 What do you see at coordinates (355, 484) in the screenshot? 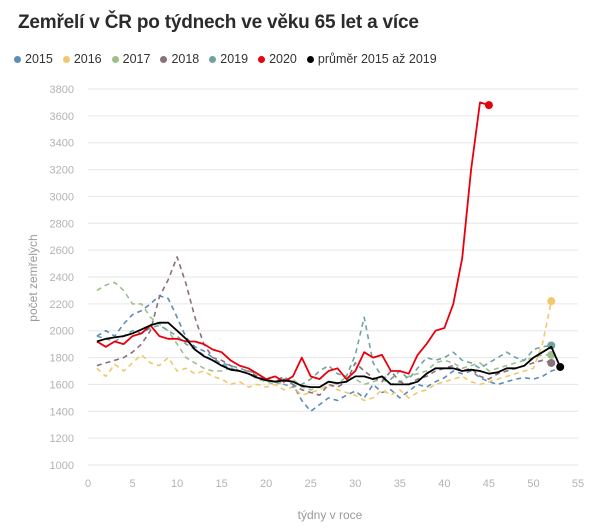
I see `x-tick-label: 30` at bounding box center [355, 484].